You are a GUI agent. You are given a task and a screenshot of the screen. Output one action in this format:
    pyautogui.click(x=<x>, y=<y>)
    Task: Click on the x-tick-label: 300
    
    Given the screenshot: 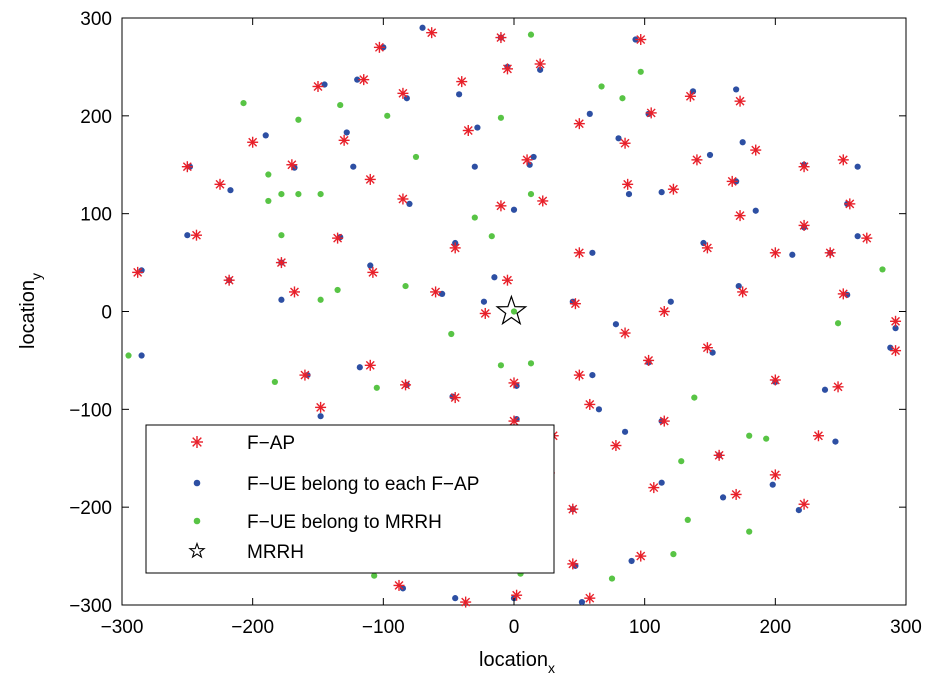 What is the action you would take?
    pyautogui.click(x=906, y=627)
    